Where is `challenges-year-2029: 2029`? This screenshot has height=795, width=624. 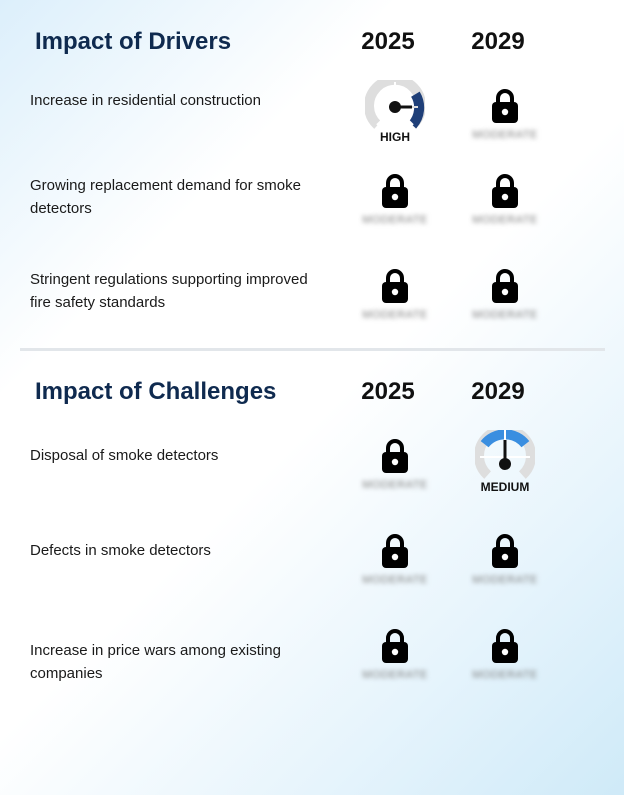 challenges-year-2029: 2029 is located at coordinates (498, 391).